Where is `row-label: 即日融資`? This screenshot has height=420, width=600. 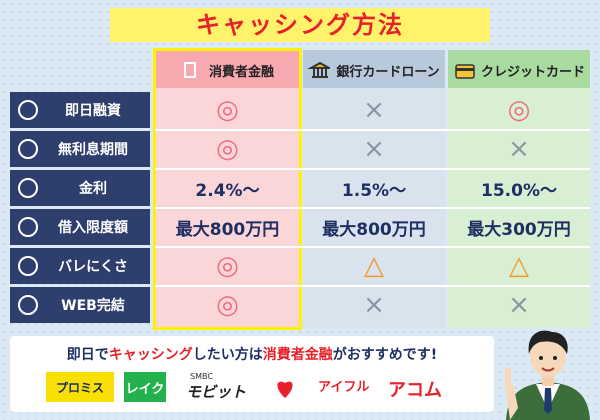
row-label: 即日融資 is located at coordinates (80, 110).